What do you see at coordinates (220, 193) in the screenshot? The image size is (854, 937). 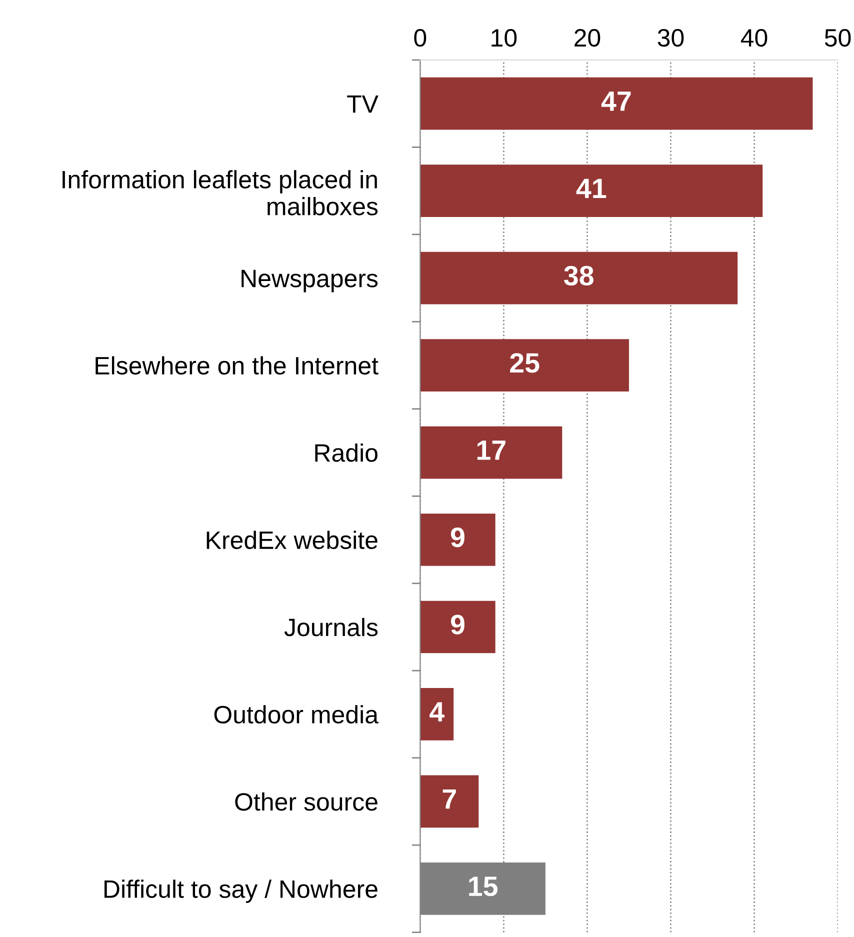 I see `y-tick-label: Information leaflets placed in mailboxes` at bounding box center [220, 193].